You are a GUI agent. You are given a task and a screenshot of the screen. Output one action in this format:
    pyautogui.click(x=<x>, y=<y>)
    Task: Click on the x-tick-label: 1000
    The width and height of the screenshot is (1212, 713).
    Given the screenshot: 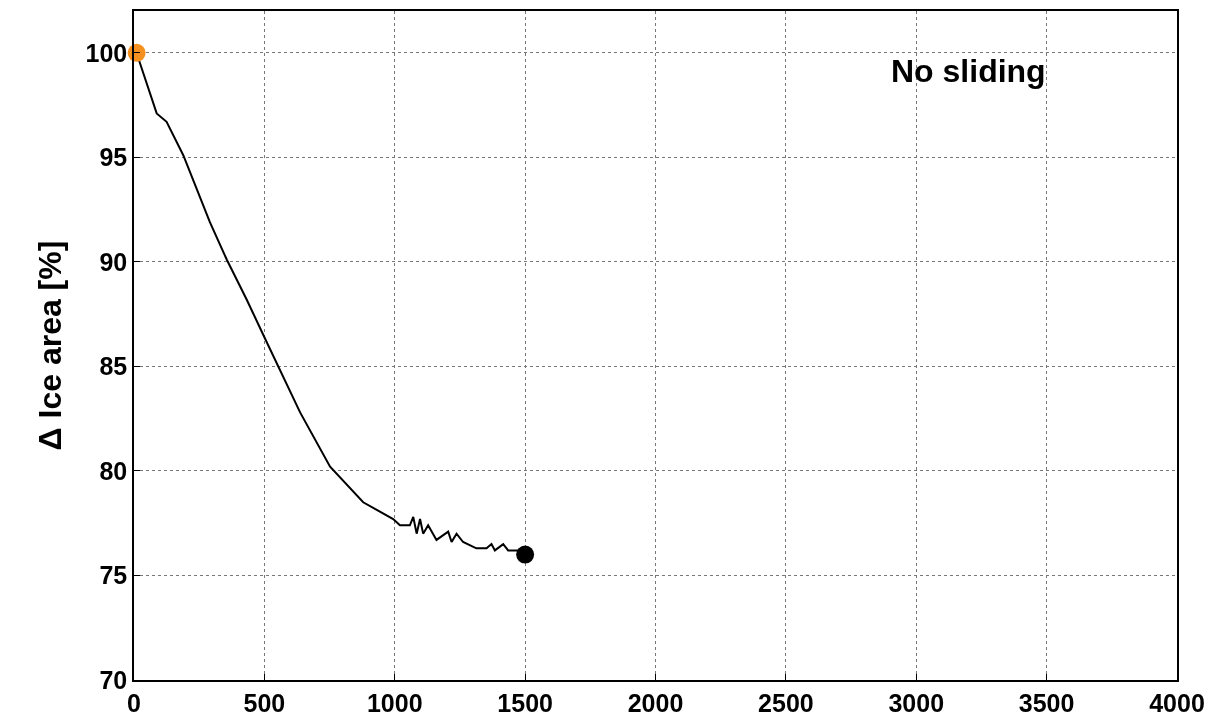 What is the action you would take?
    pyautogui.click(x=394, y=700)
    